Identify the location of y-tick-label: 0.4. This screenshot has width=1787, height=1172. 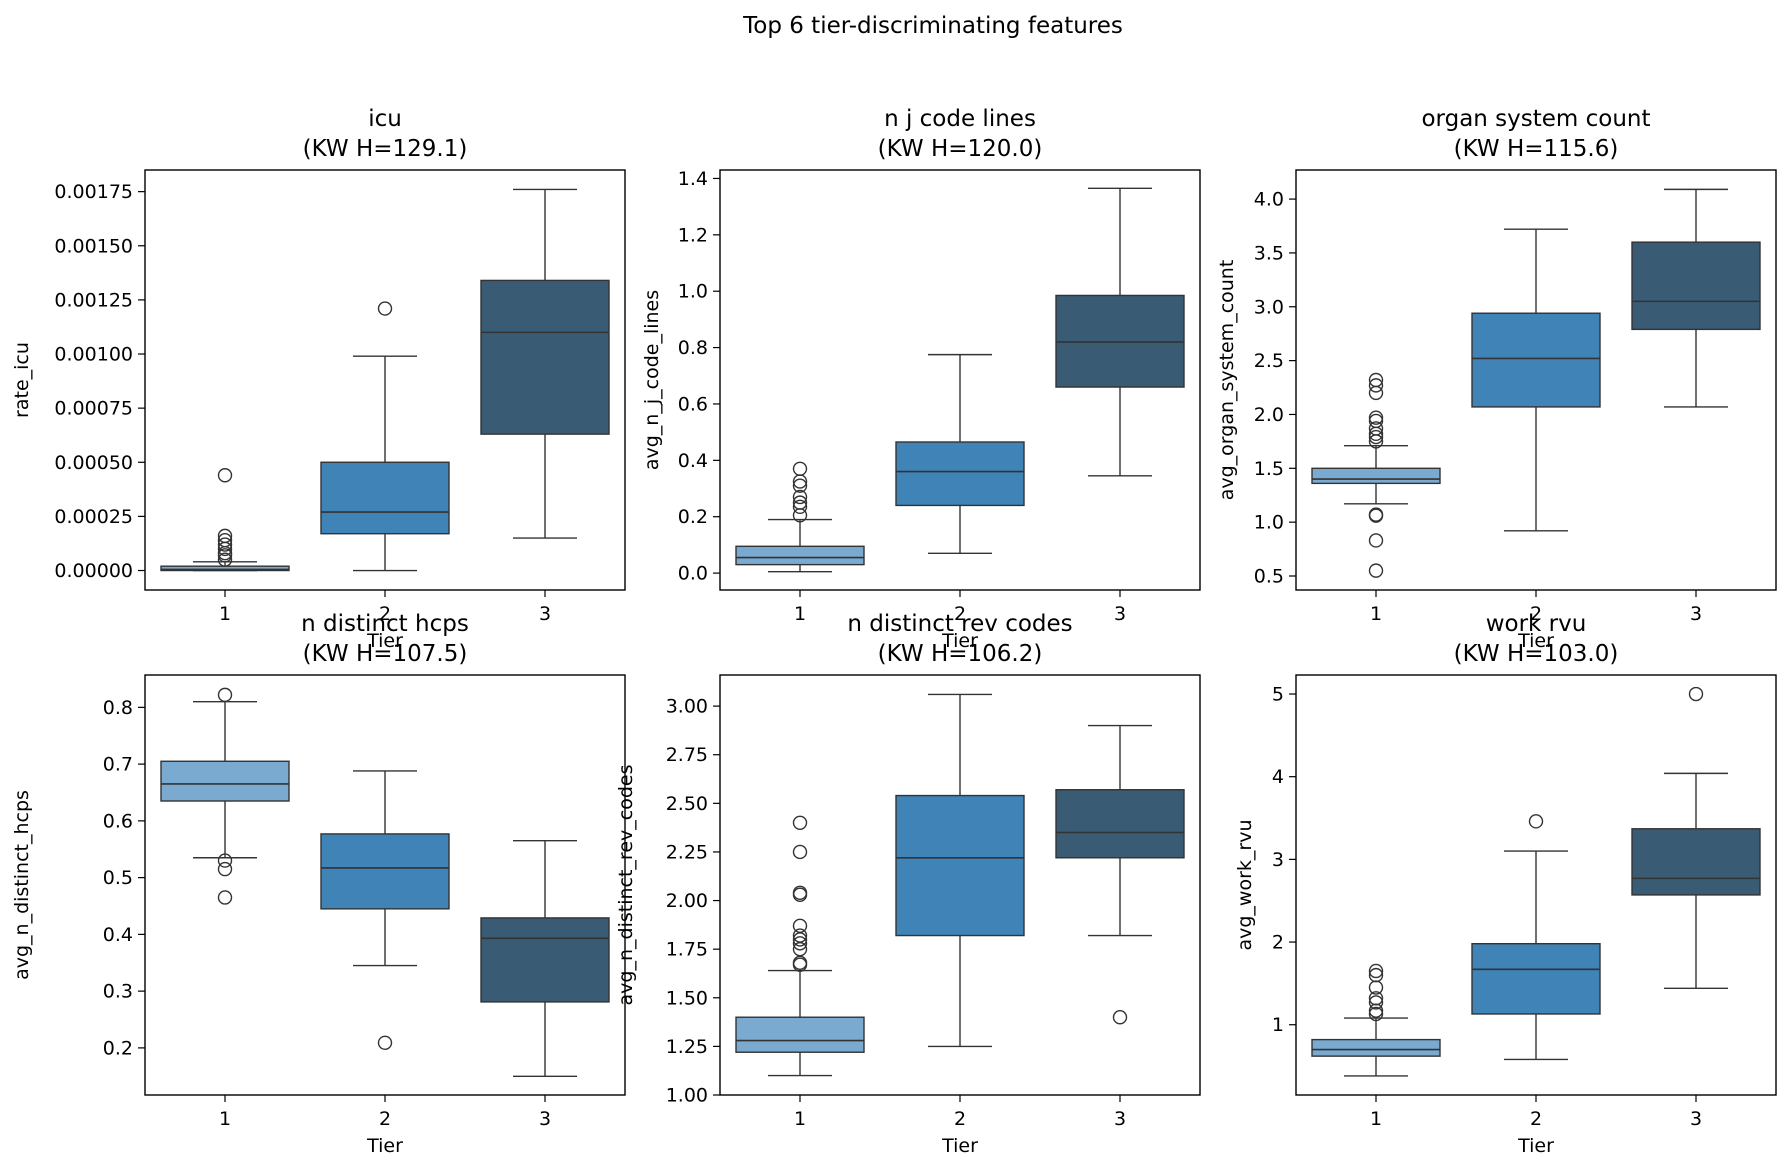
(693, 461).